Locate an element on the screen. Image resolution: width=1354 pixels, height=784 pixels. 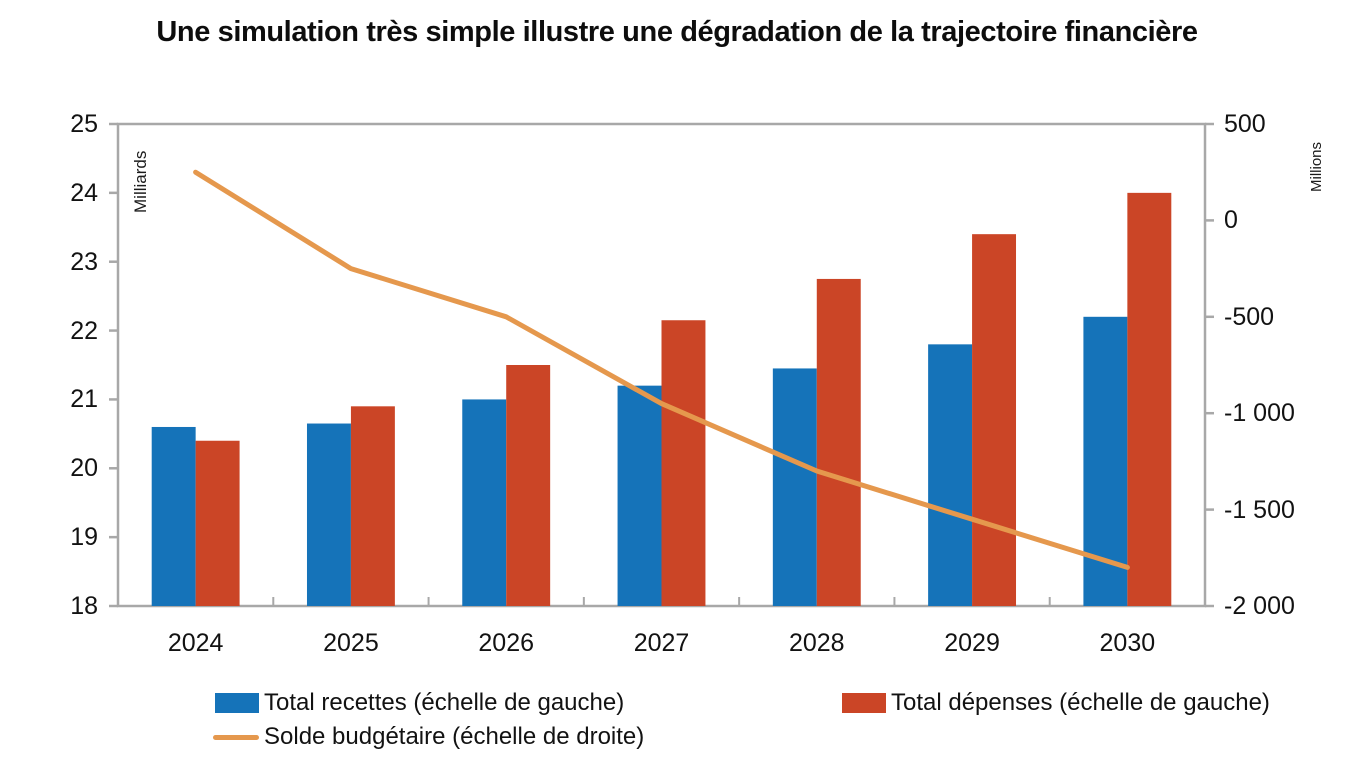
left-axis-tick-label: 18 is located at coordinates (84, 606).